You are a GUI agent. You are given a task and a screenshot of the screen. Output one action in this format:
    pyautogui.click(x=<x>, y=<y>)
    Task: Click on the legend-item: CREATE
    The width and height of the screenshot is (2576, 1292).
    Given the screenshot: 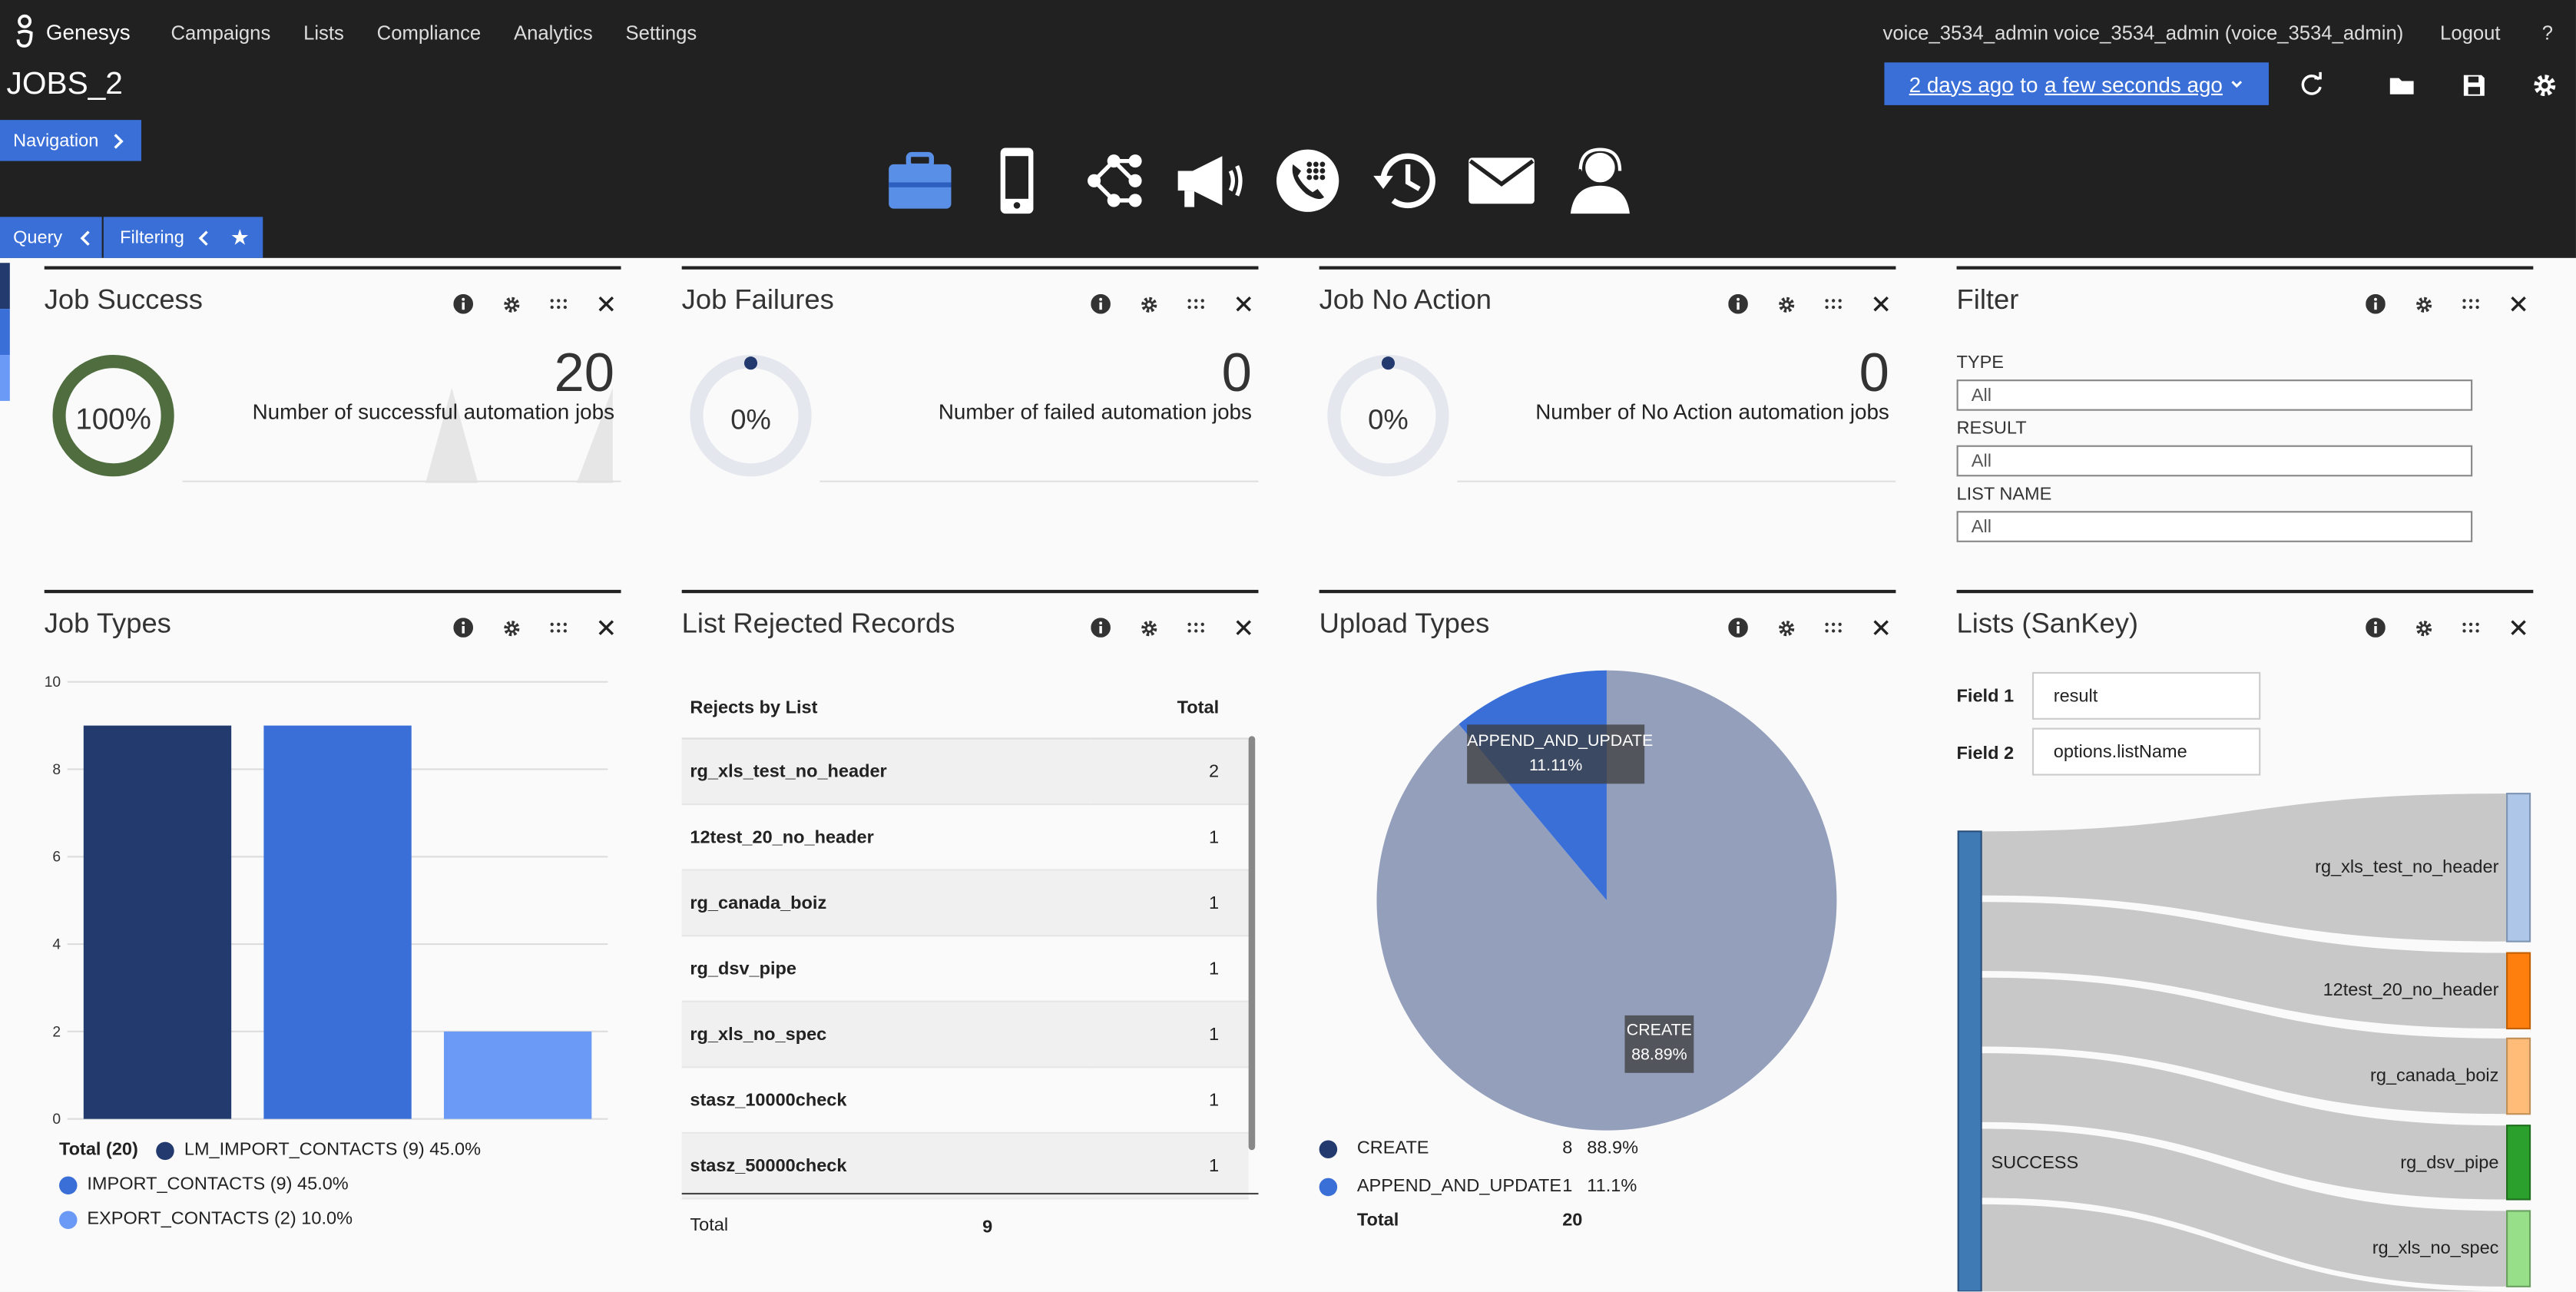 What is the action you would take?
    pyautogui.click(x=1393, y=1148)
    